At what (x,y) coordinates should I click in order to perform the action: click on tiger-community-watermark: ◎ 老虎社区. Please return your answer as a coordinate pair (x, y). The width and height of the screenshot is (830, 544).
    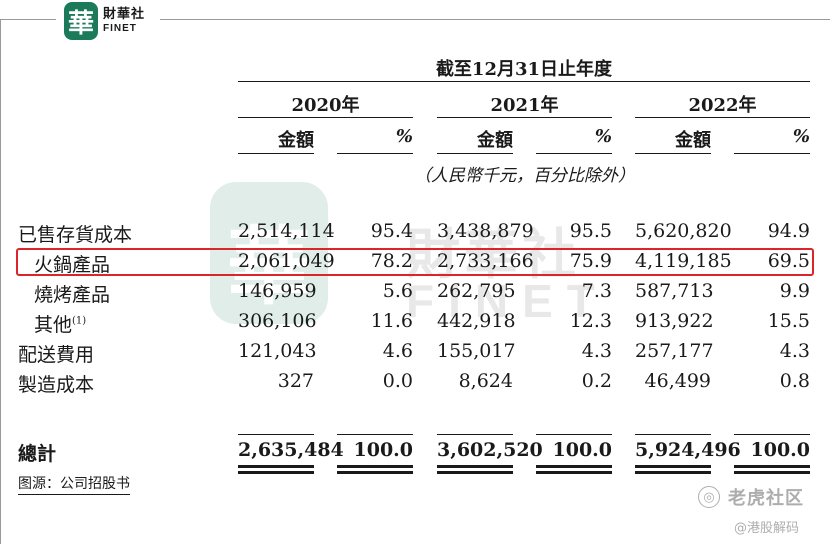
    Looking at the image, I should click on (751, 497).